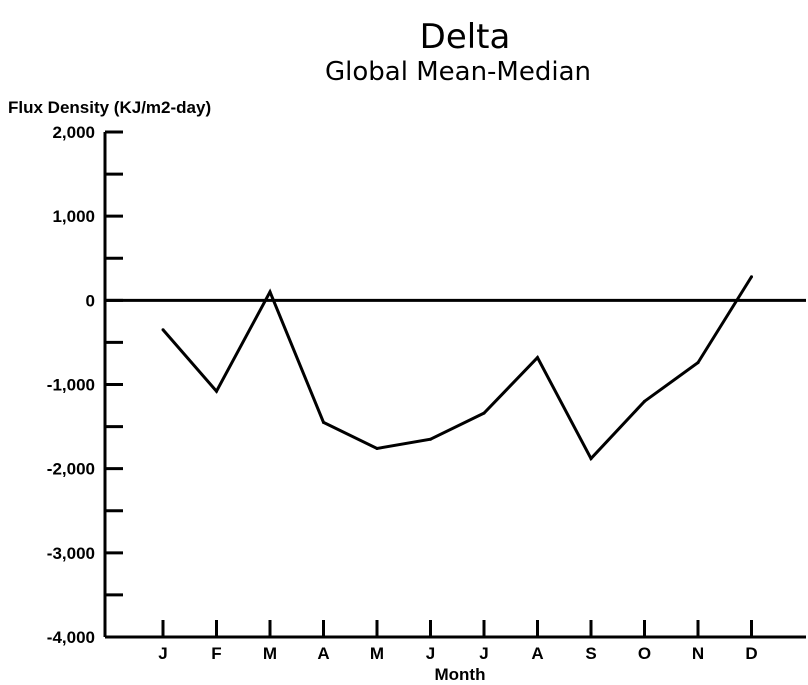  Describe the element at coordinates (751, 653) in the screenshot. I see `x-tick-label: D` at that location.